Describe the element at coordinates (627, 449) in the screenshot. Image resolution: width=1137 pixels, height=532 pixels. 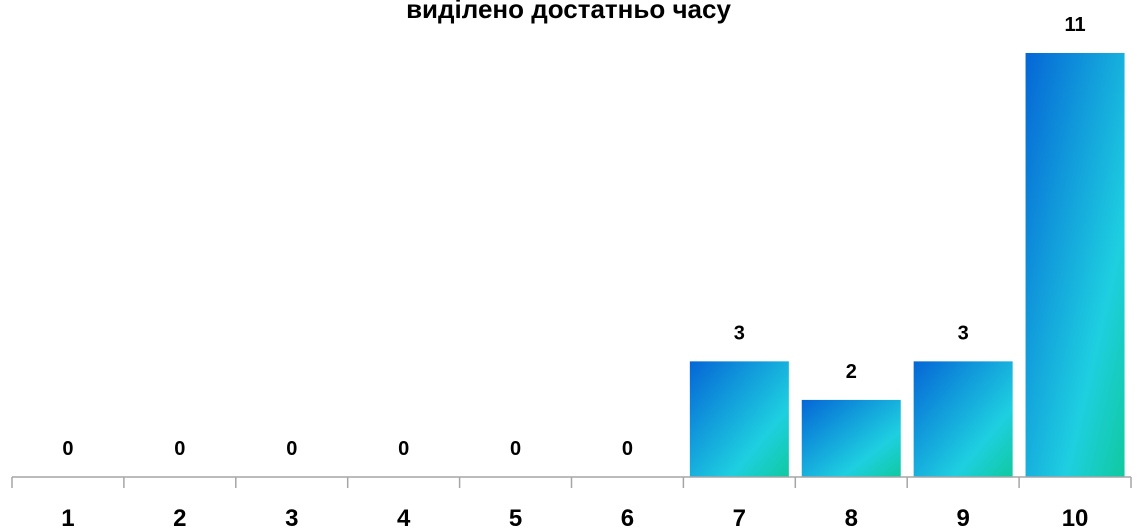
I see `data-label-6: 0` at that location.